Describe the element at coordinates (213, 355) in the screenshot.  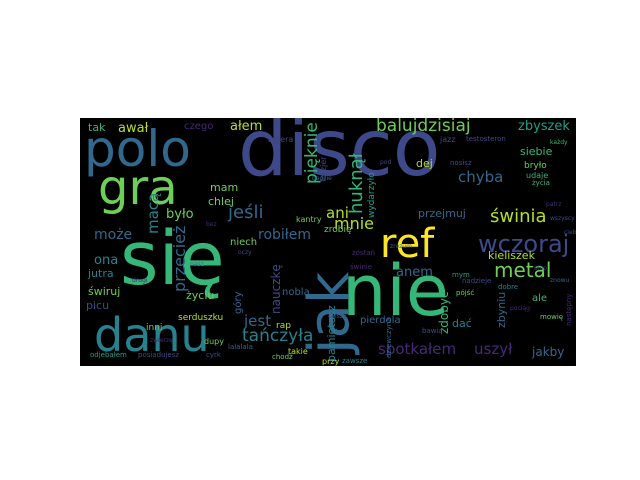
I see `word: cyrk` at that location.